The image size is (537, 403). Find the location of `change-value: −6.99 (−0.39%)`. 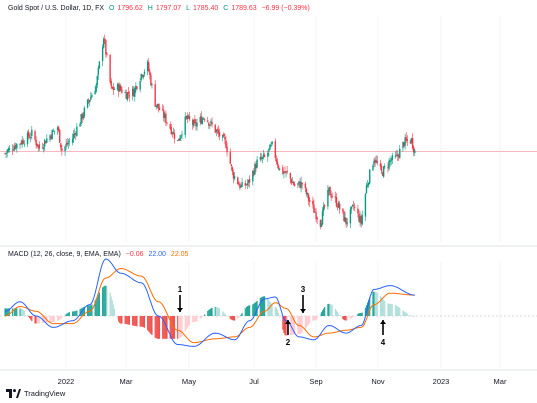

change-value: −6.99 (−0.39%) is located at coordinates (285, 8).